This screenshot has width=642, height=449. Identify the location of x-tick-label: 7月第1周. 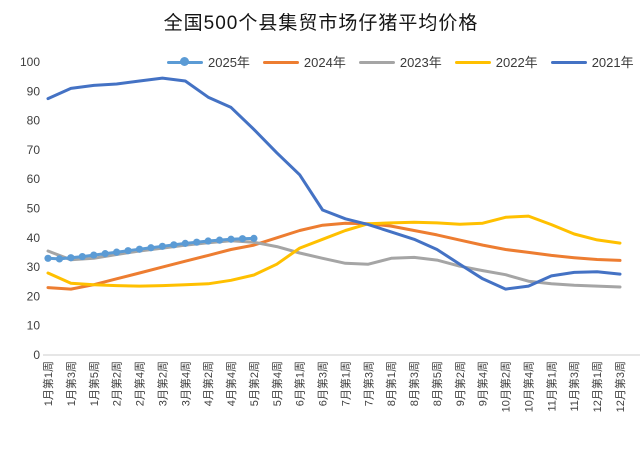
(345, 383).